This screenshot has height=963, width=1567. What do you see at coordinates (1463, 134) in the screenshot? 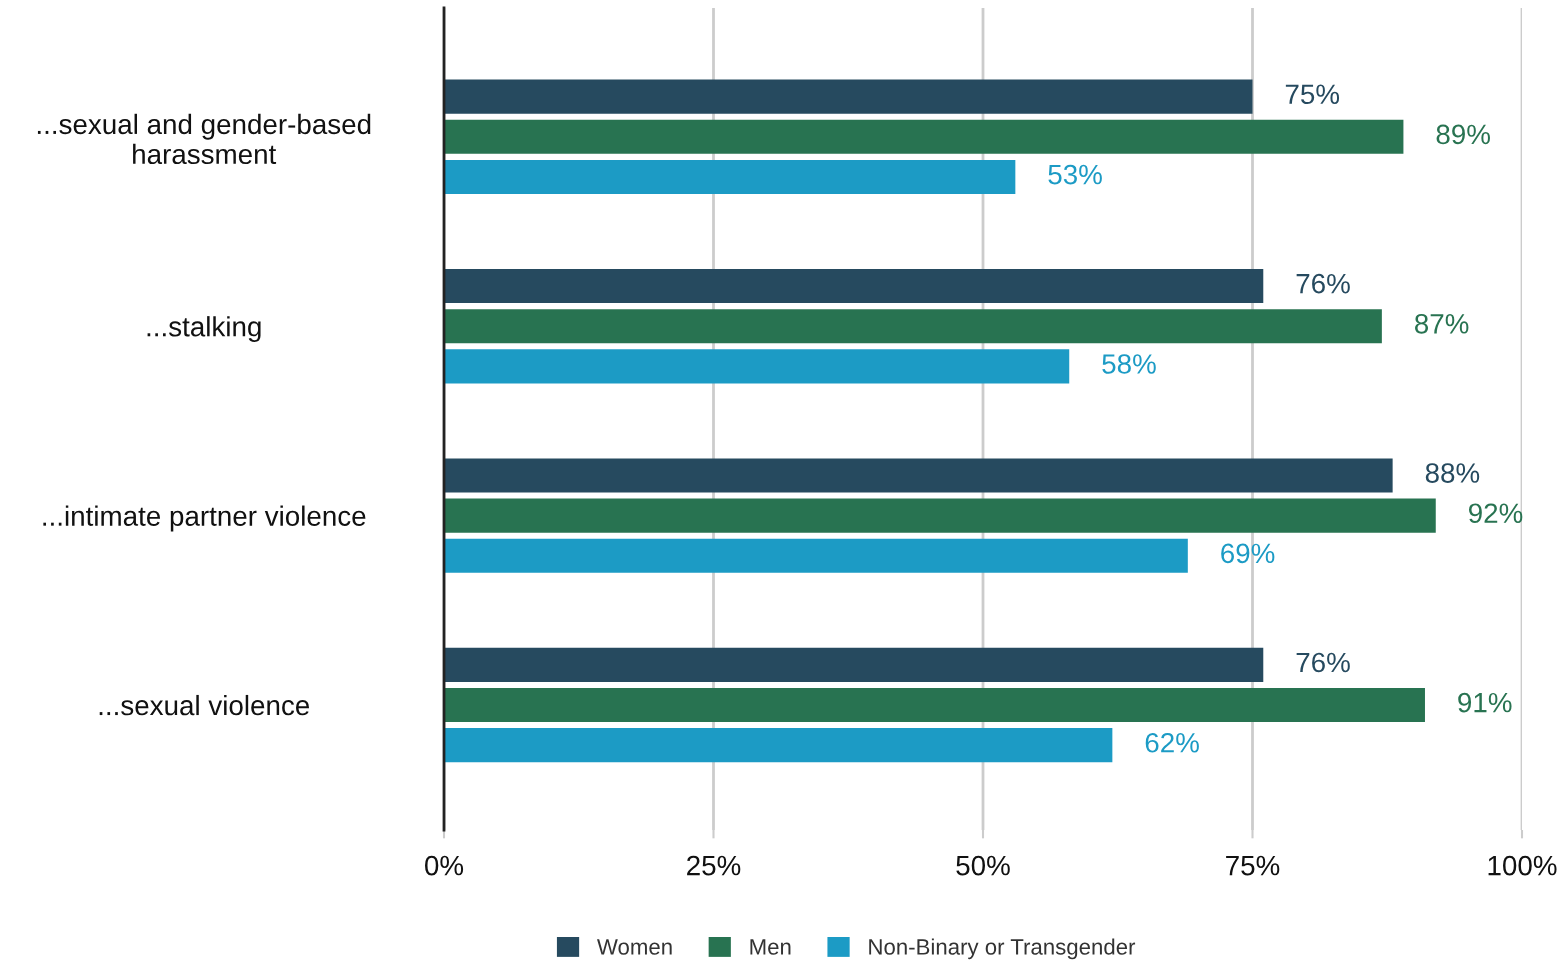
I see `data-label: 89%` at bounding box center [1463, 134].